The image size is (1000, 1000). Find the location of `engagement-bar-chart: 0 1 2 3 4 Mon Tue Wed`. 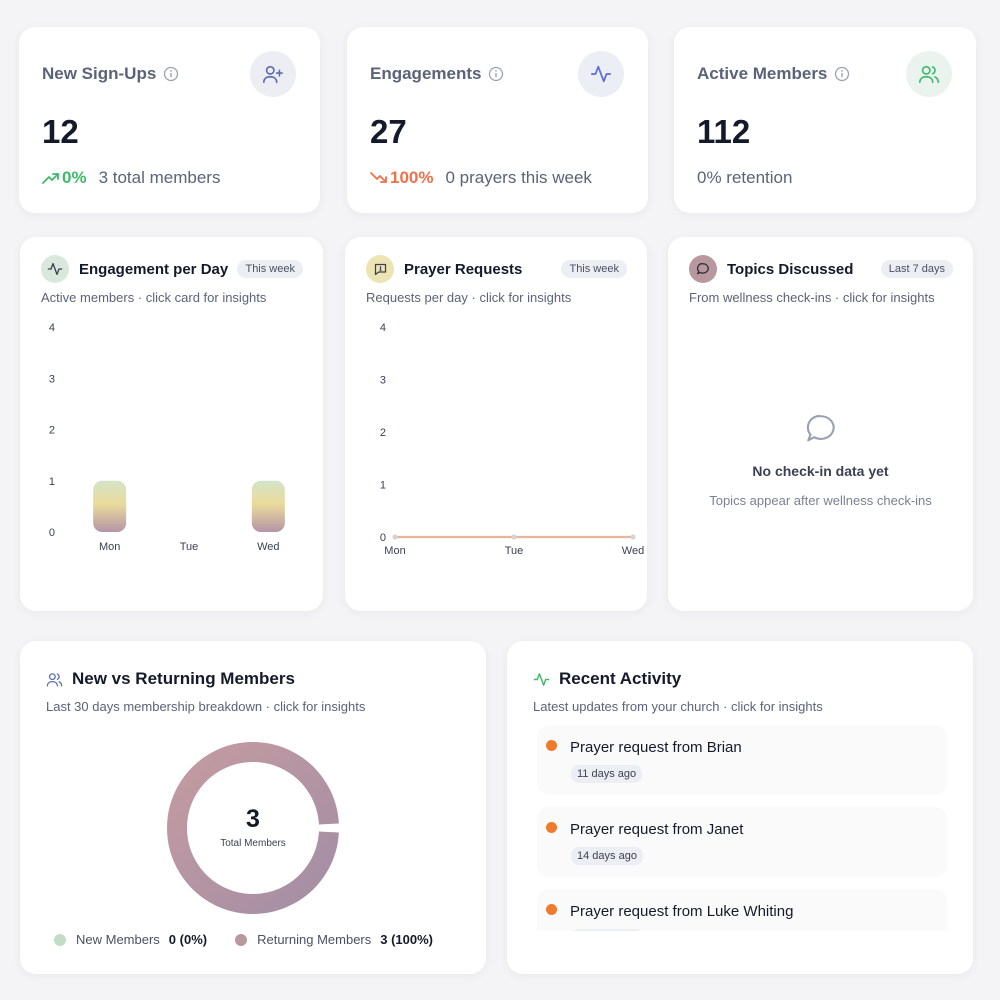

engagement-bar-chart: 0 1 2 3 4 Mon Tue Wed is located at coordinates (167, 437).